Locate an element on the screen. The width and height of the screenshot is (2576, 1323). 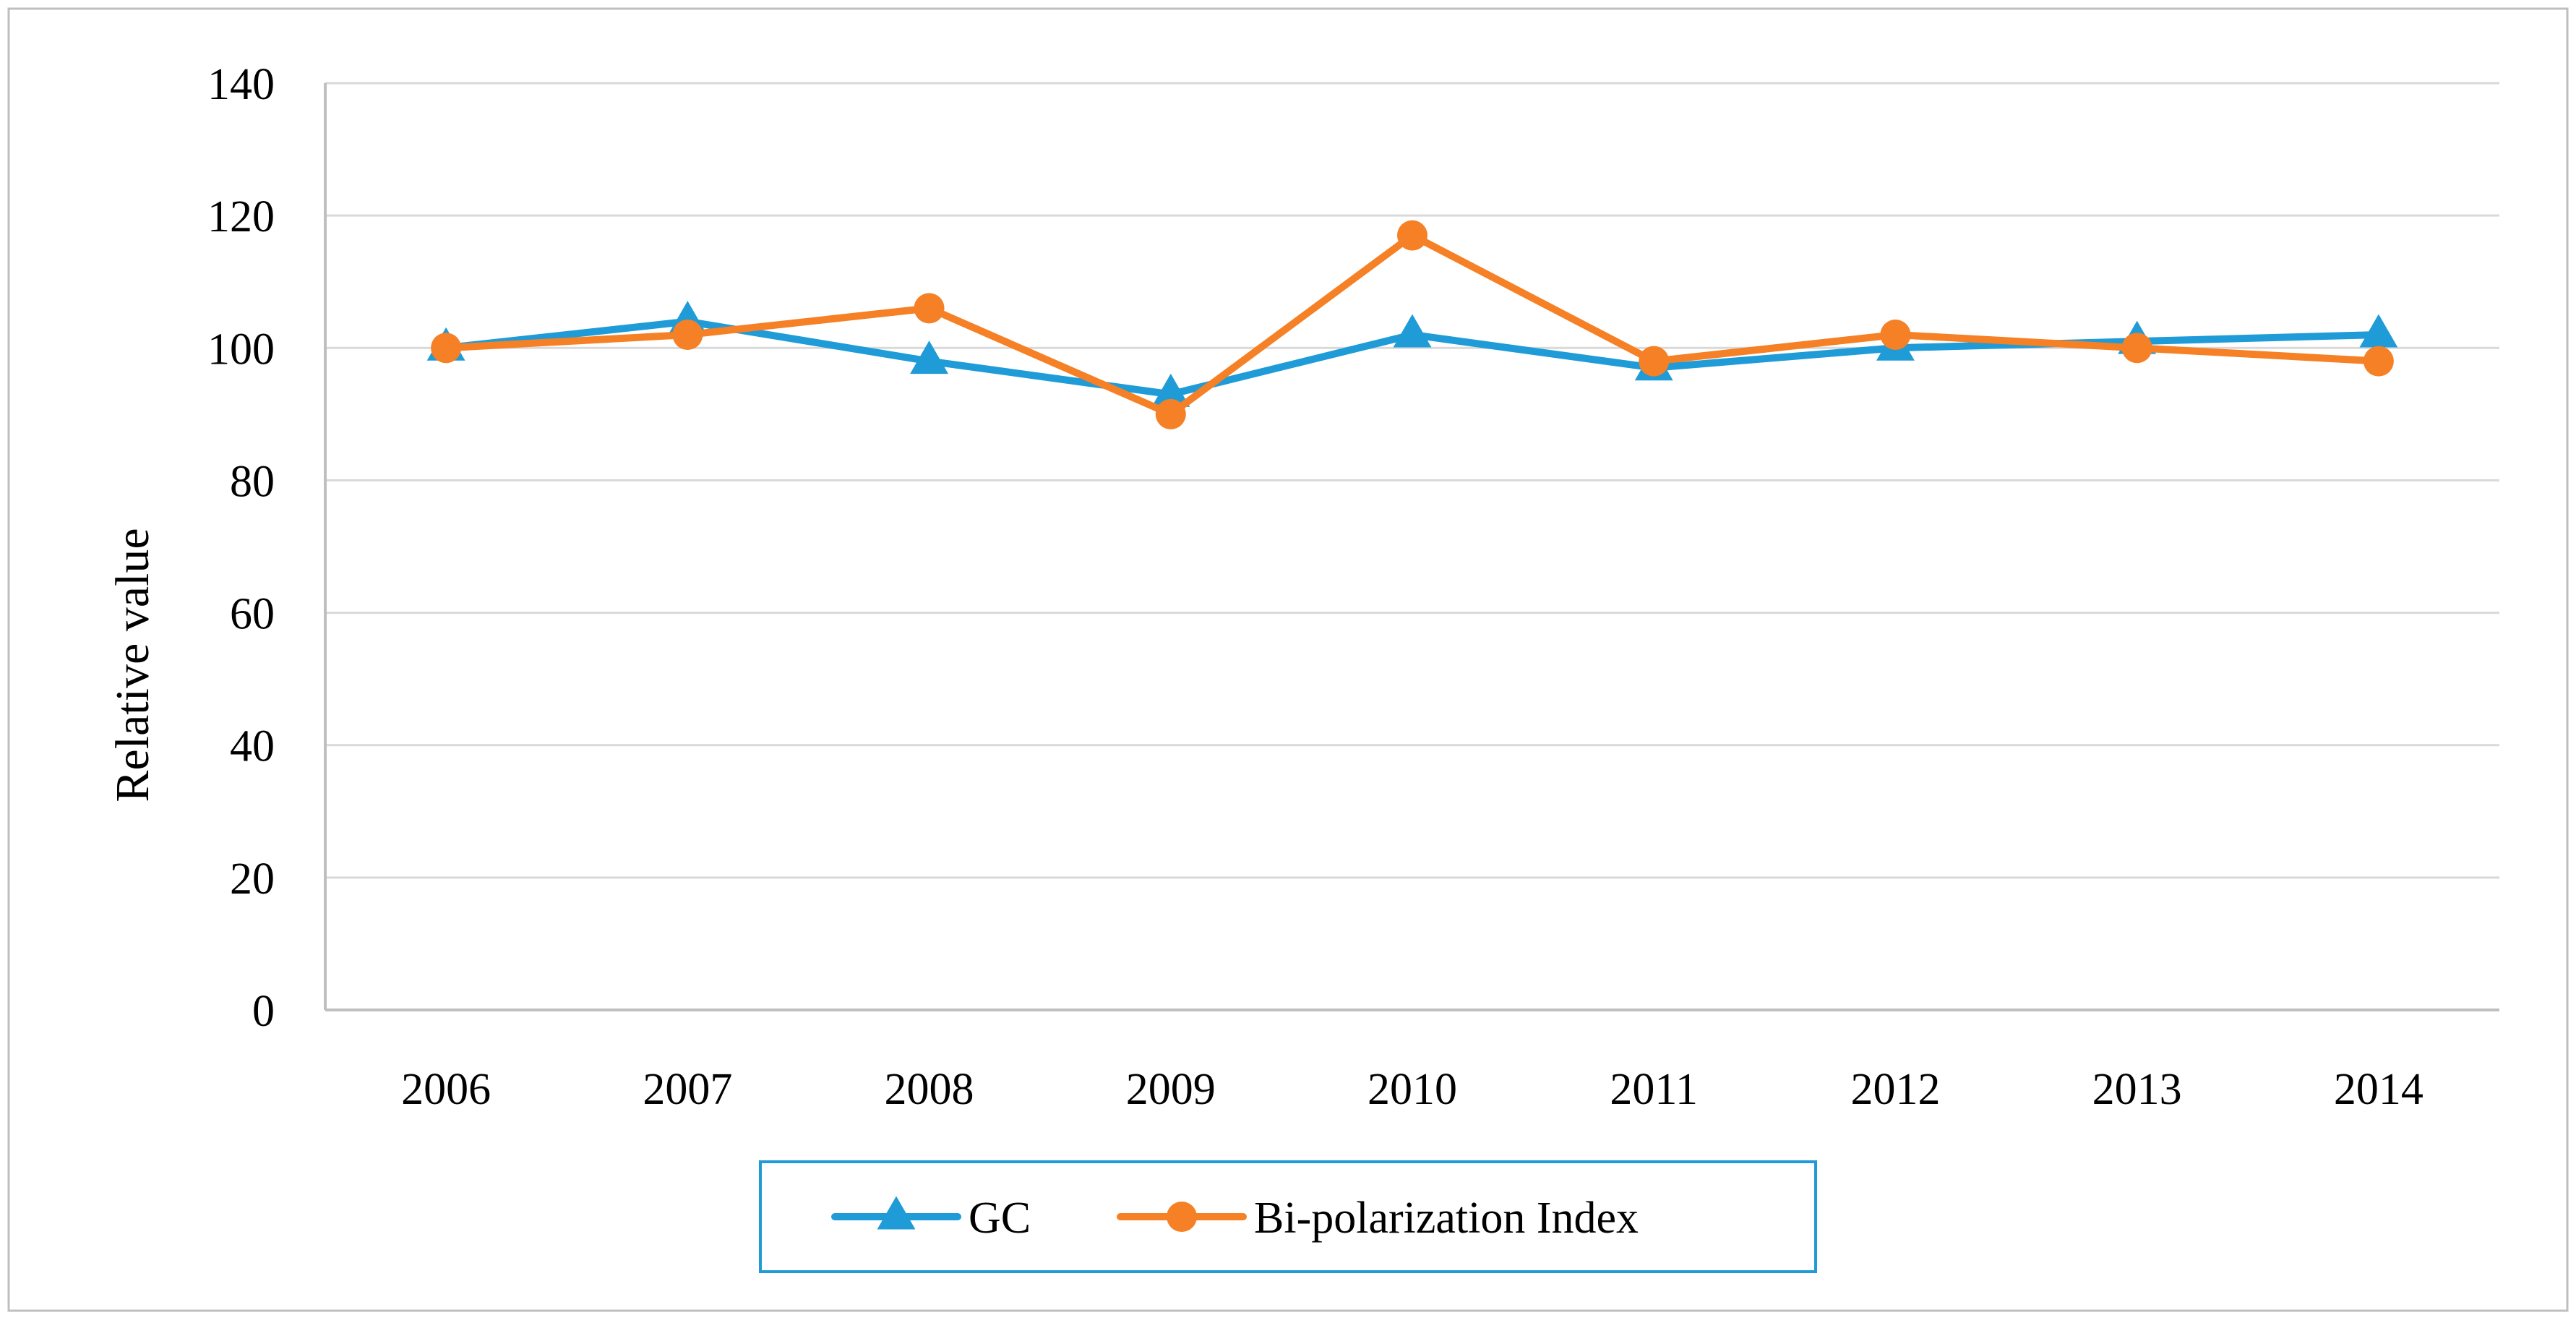
x-tick-label: 2012 is located at coordinates (1895, 1089).